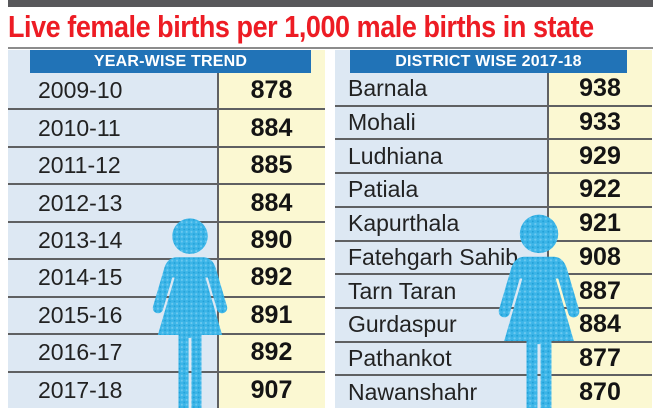 This screenshot has width=660, height=408. Describe the element at coordinates (79, 127) in the screenshot. I see `row-label: 2010-11` at that location.